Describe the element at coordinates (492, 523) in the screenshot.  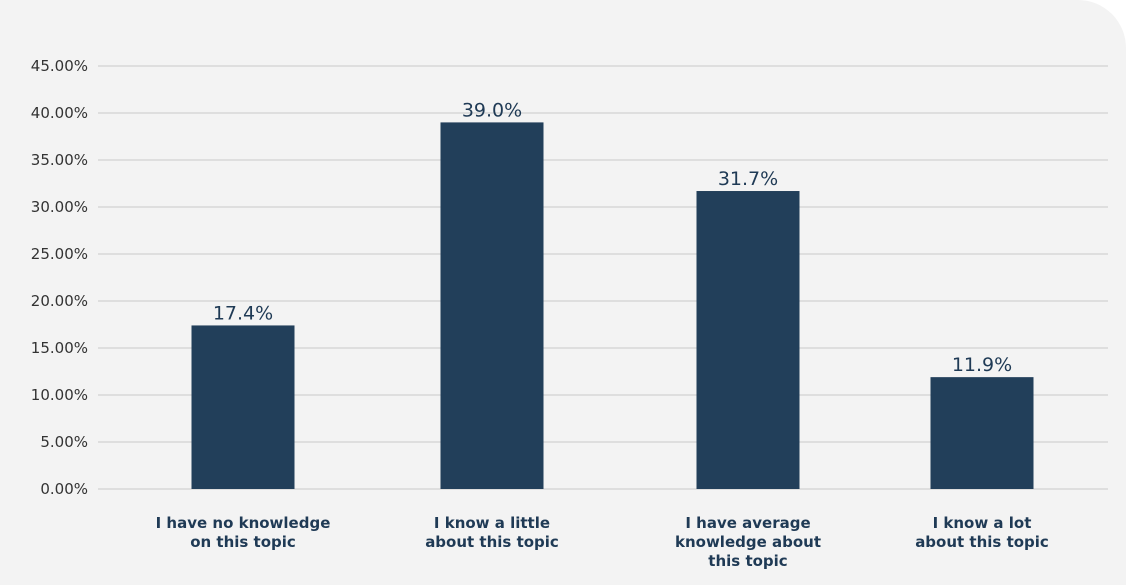
I see `category-label: I know a little` at that location.